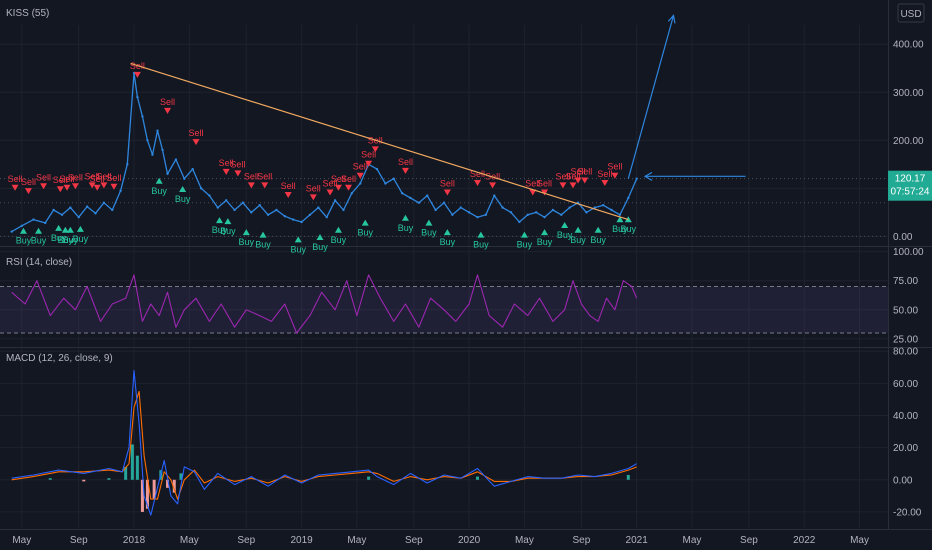 This screenshot has height=550, width=932. What do you see at coordinates (905, 310) in the screenshot?
I see `price-axis-tick-label: 50.00` at bounding box center [905, 310].